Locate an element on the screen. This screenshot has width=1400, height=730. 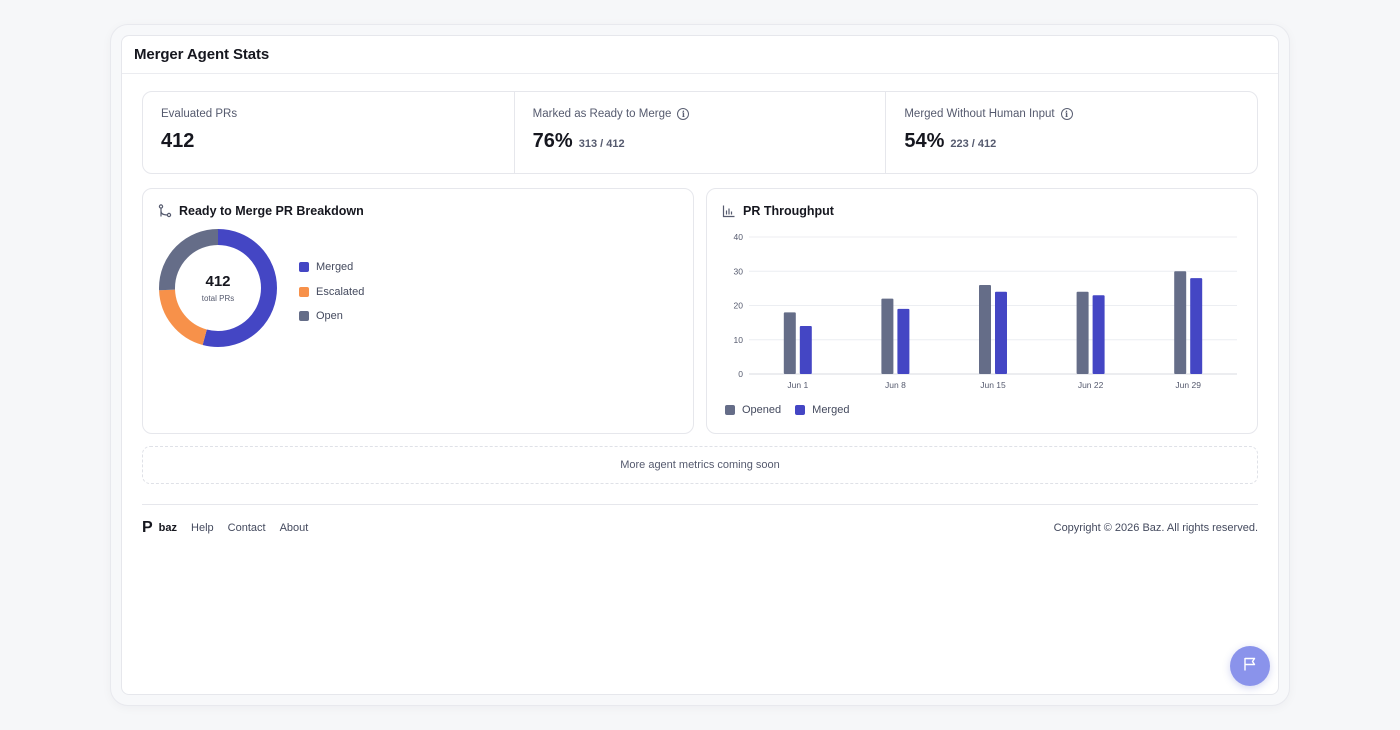
stat-value: 54% is located at coordinates (924, 141).